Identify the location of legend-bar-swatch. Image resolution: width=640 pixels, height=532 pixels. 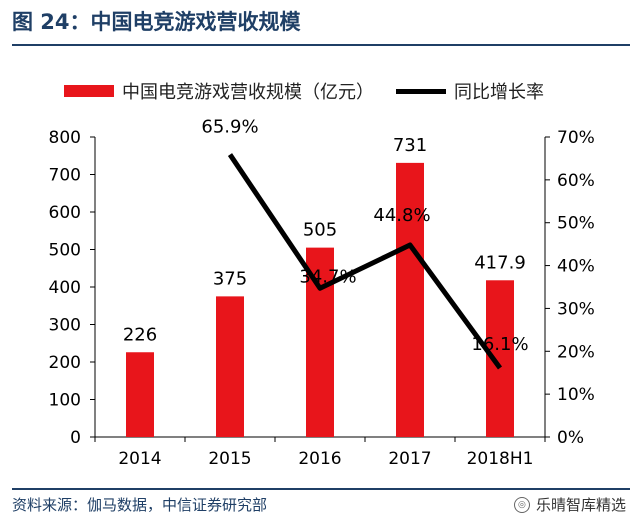
(89, 91).